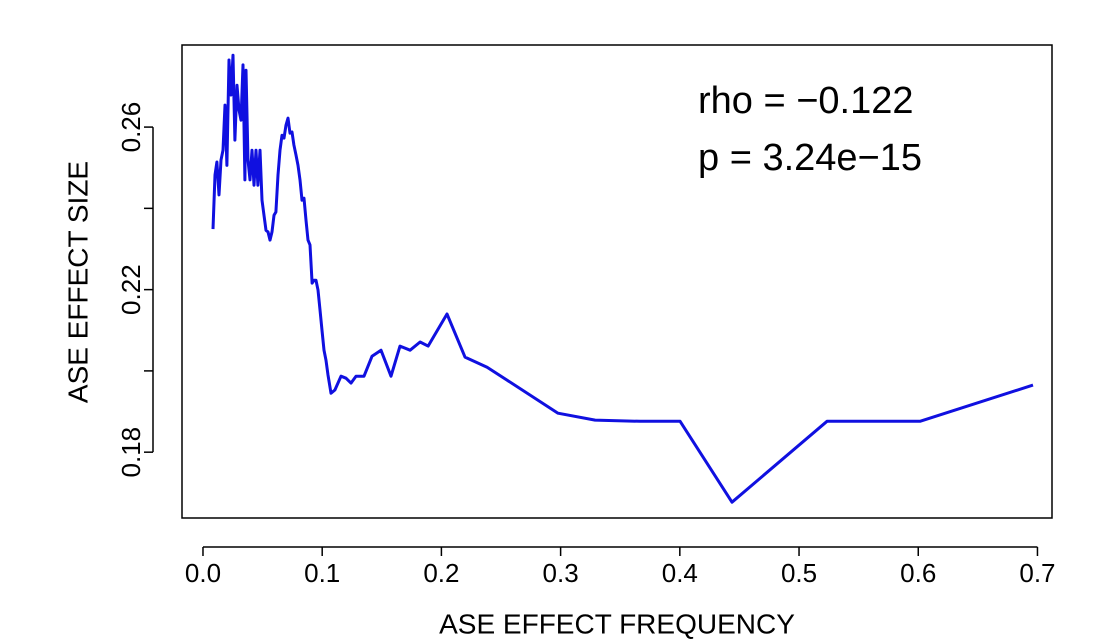 The width and height of the screenshot is (1119, 640). What do you see at coordinates (617, 623) in the screenshot?
I see `x-axis-label: ASE EFFECT FREQUENCY` at bounding box center [617, 623].